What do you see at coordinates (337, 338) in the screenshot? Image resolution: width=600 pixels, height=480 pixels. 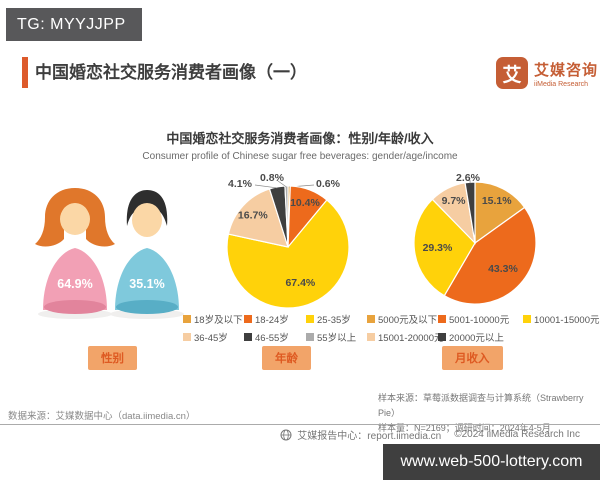 I see `legend-label: 55岁以上` at bounding box center [337, 338].